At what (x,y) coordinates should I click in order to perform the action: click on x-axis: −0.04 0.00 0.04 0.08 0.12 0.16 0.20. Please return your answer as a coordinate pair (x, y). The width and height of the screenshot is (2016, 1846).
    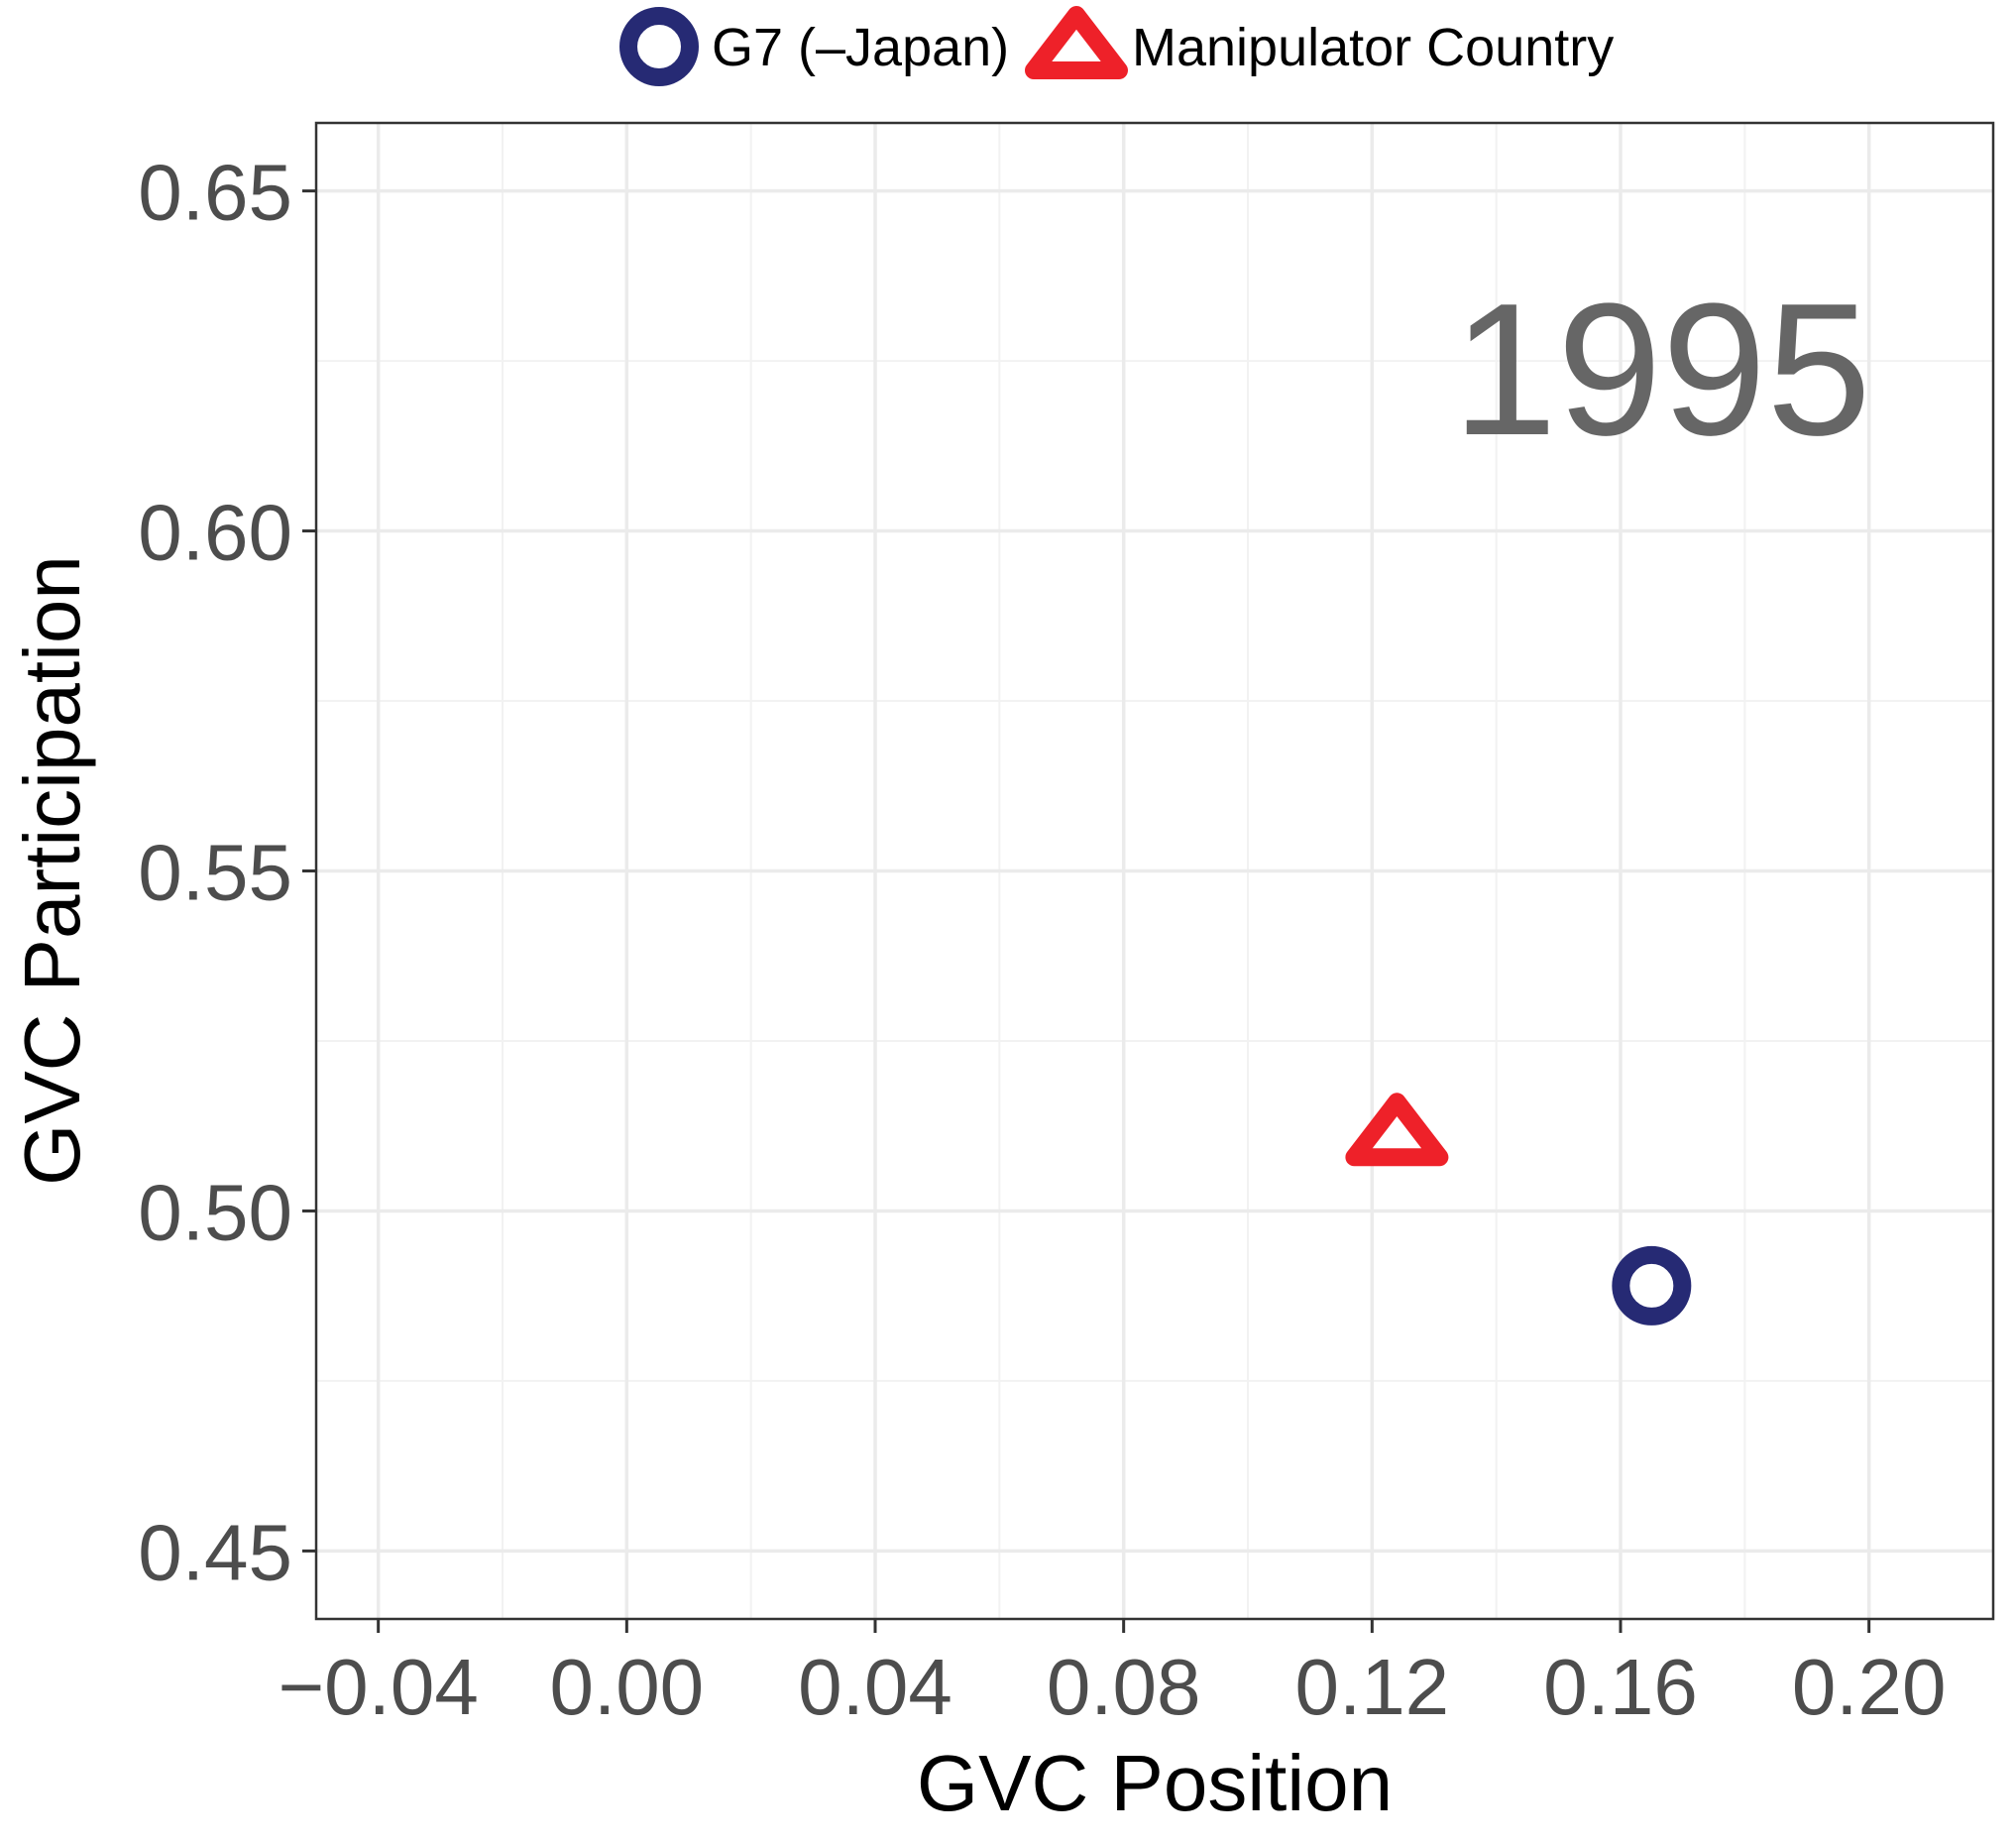
    Looking at the image, I should click on (1112, 1675).